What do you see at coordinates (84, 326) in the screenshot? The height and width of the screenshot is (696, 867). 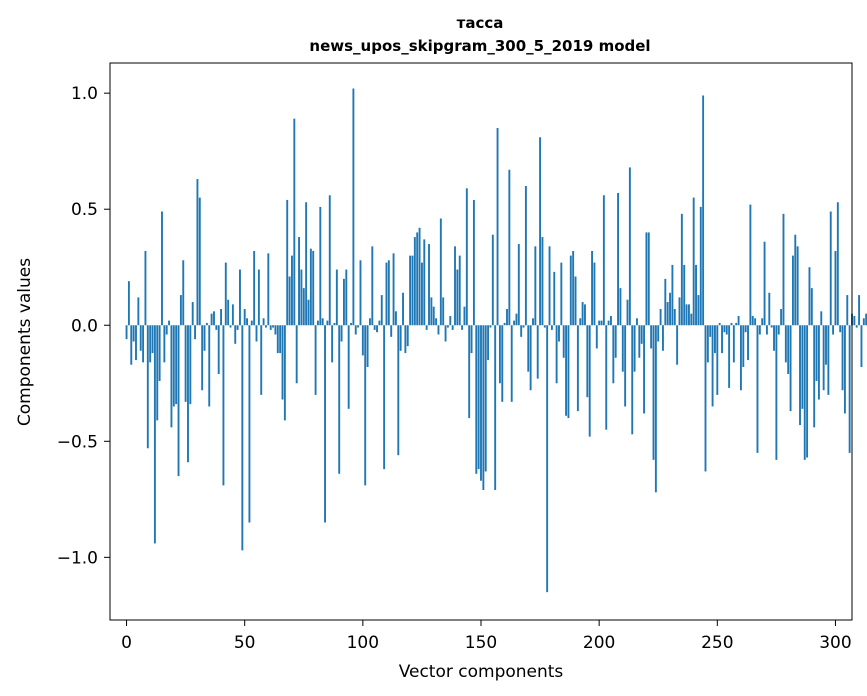 I see `y-tick-label: 0.0` at bounding box center [84, 326].